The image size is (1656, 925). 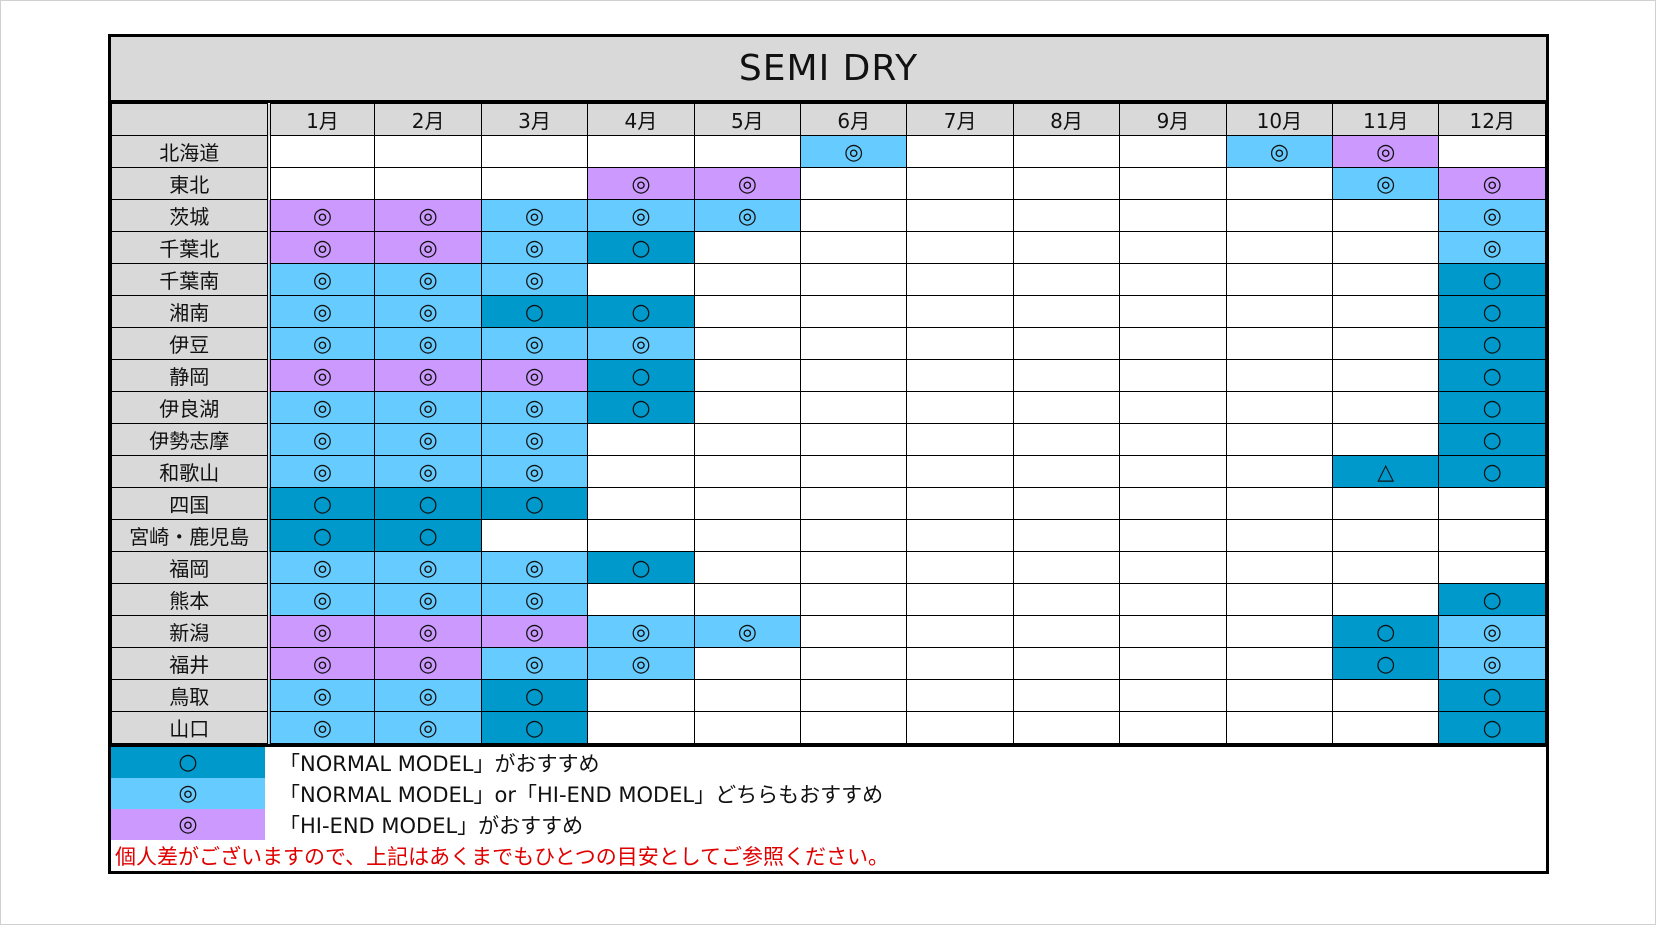 I want to click on header-corner, so click(x=191, y=119).